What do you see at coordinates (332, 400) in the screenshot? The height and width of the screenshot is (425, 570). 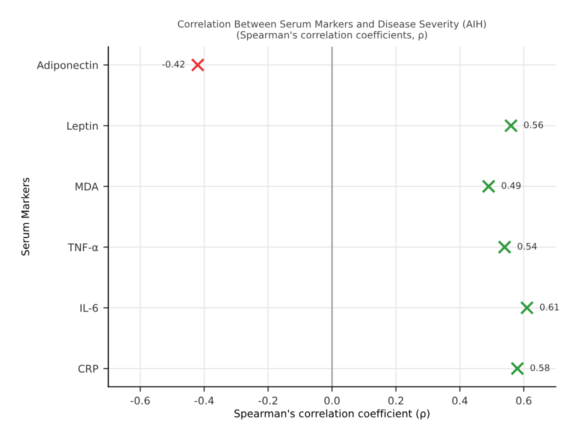 I see `x-tick-label: 0.0` at bounding box center [332, 400].